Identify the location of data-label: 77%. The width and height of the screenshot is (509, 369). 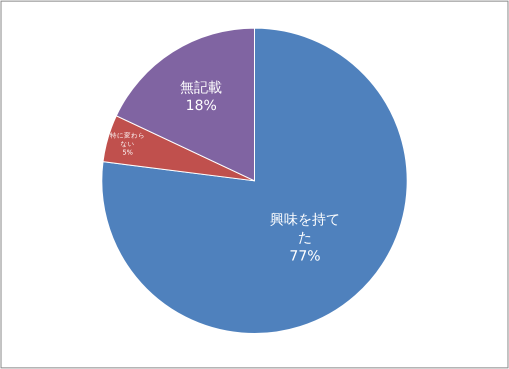
(305, 256).